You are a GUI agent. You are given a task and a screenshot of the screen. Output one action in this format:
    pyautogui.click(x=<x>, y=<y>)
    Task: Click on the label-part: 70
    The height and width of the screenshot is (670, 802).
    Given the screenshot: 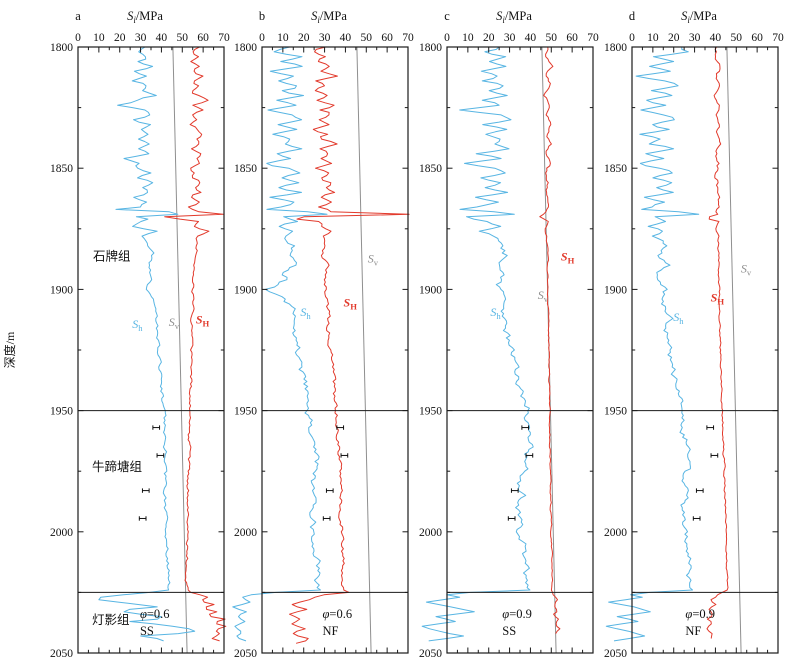 What is the action you would take?
    pyautogui.click(x=778, y=38)
    